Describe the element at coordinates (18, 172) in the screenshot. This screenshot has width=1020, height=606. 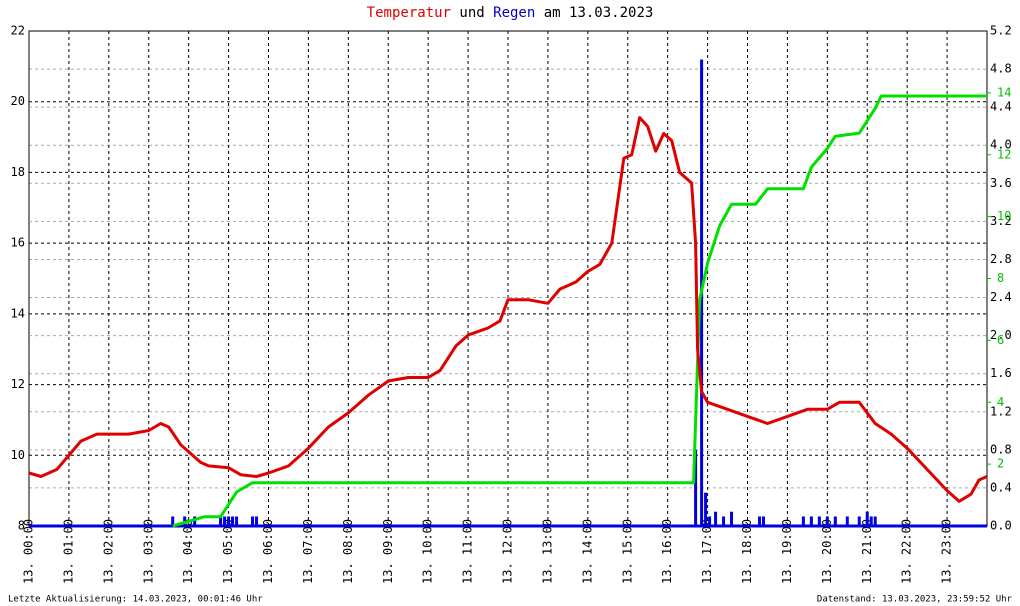
I see `y-tick-label: 18` at that location.